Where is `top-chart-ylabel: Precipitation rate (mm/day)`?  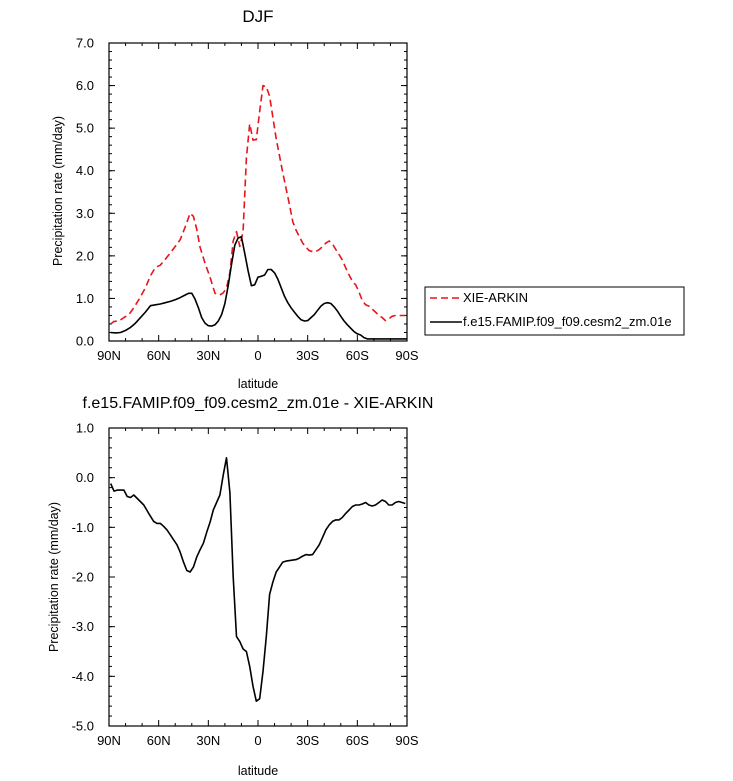 top-chart-ylabel: Precipitation rate (mm/day) is located at coordinates (58, 191).